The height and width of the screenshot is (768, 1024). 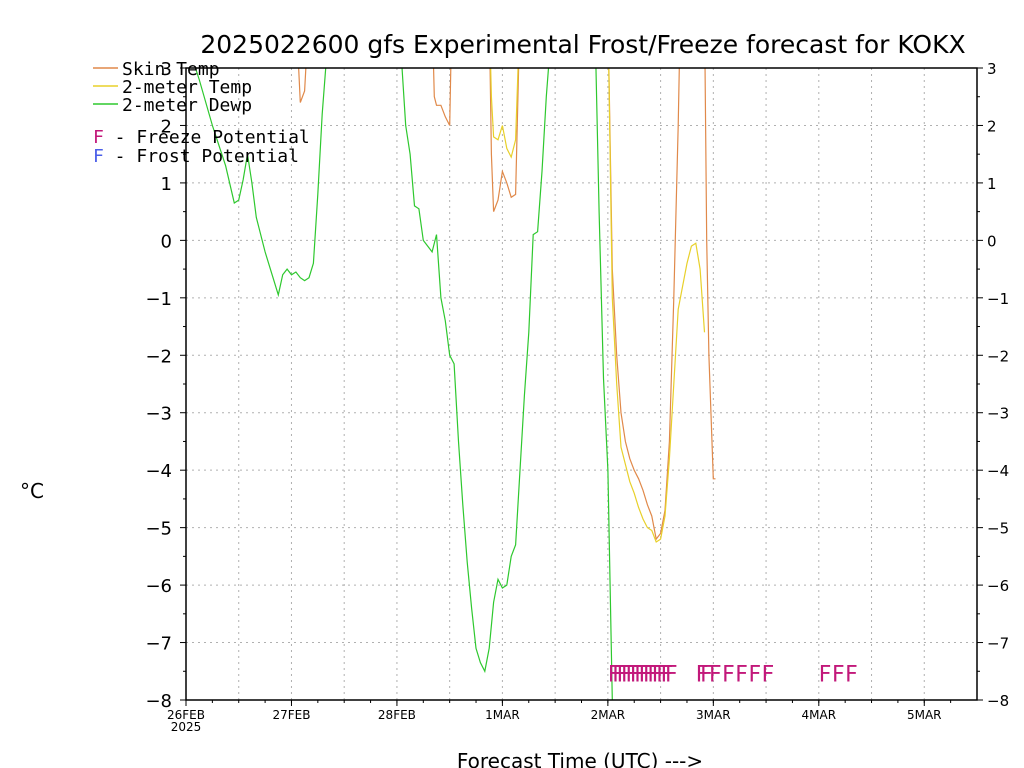 What do you see at coordinates (187, 105) in the screenshot?
I see `legend-2m-dewp: 2-meter Dewp` at bounding box center [187, 105].